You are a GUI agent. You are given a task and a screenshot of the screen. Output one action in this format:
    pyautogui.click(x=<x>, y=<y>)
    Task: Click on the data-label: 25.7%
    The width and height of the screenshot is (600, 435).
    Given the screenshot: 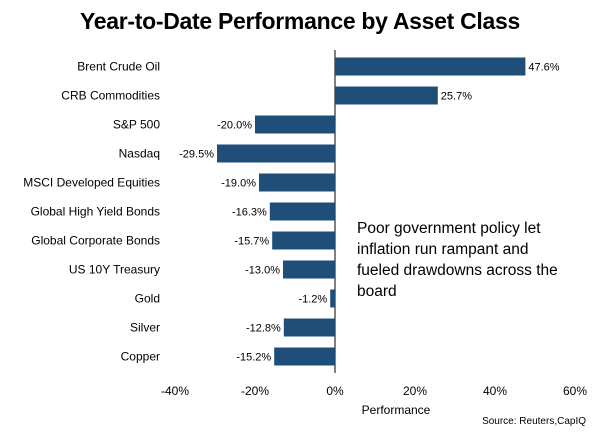 What is the action you would take?
    pyautogui.click(x=456, y=97)
    